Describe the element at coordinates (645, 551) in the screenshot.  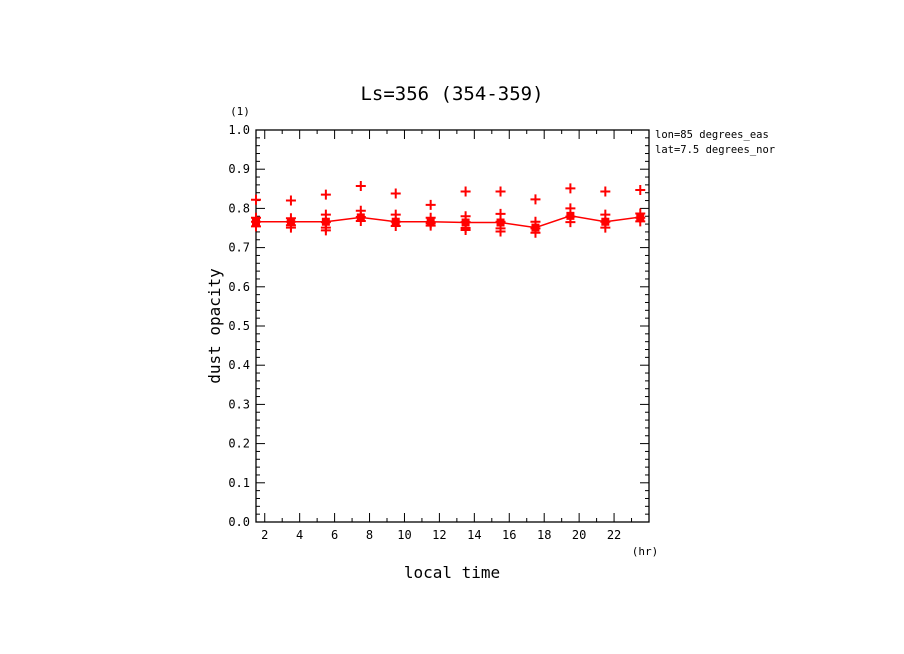
I see `x-unit-label: (hr)` at that location.